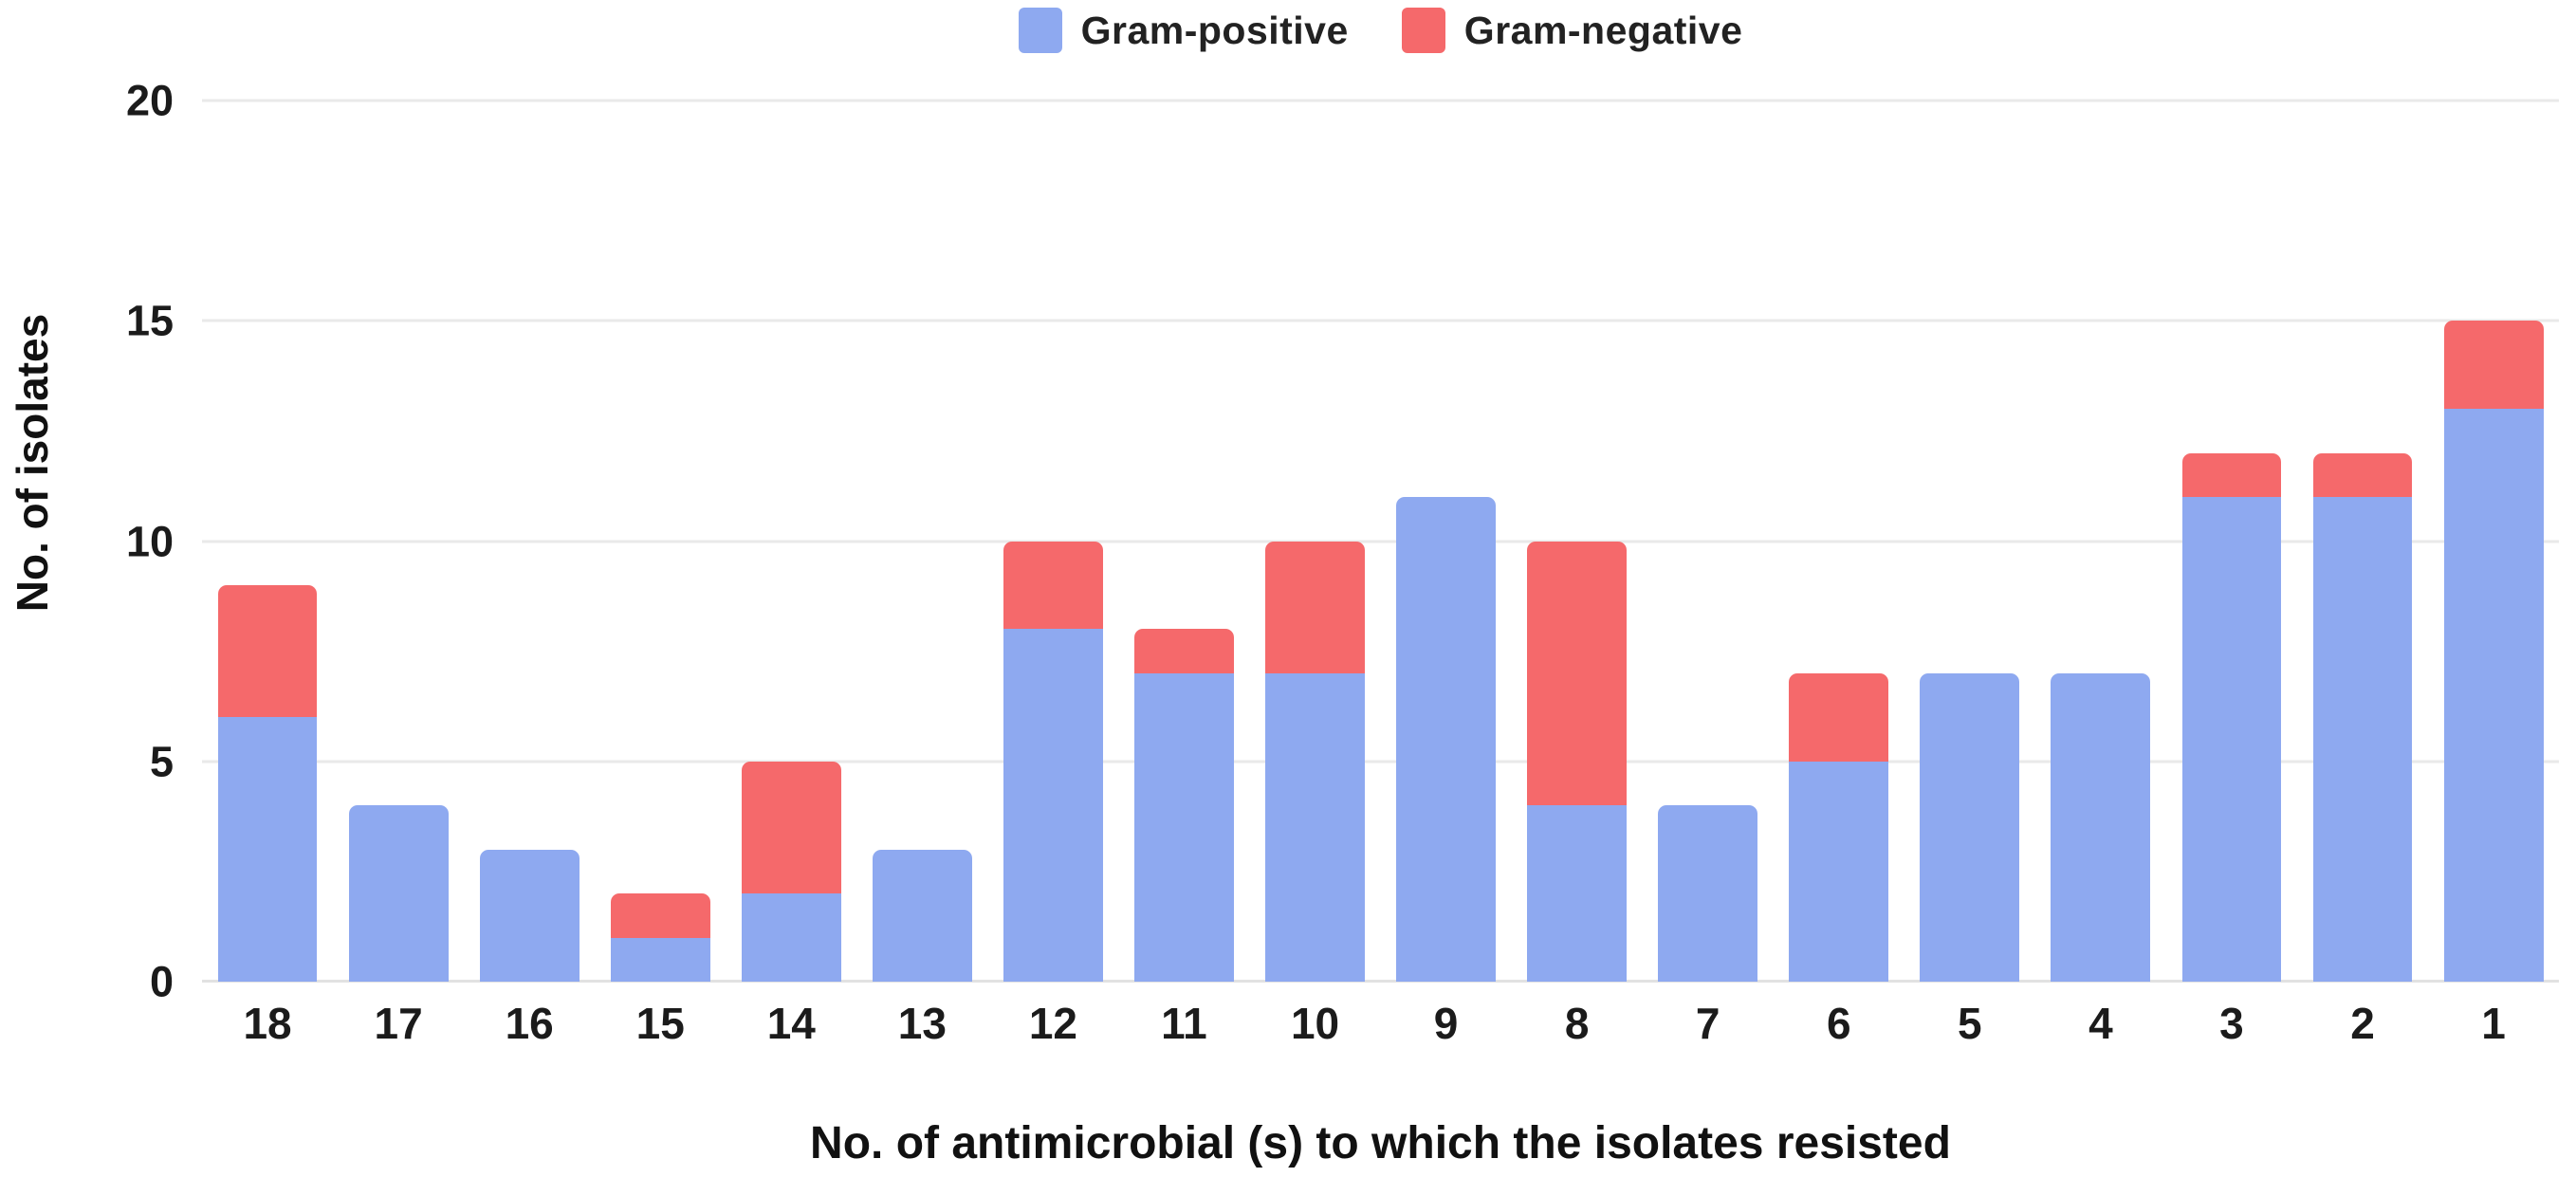 This screenshot has height=1177, width=2576. I want to click on x-tick-label-6: 6, so click(1838, 1023).